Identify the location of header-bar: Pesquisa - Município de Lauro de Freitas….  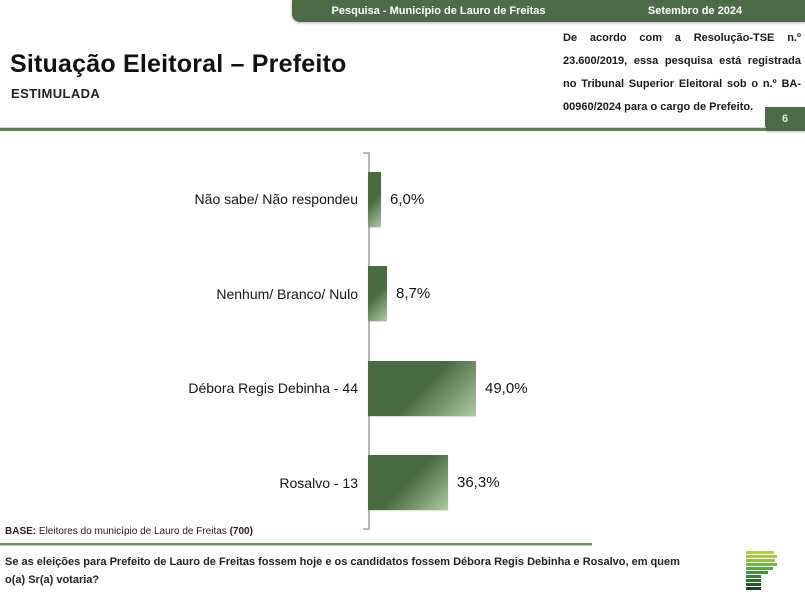
(548, 11).